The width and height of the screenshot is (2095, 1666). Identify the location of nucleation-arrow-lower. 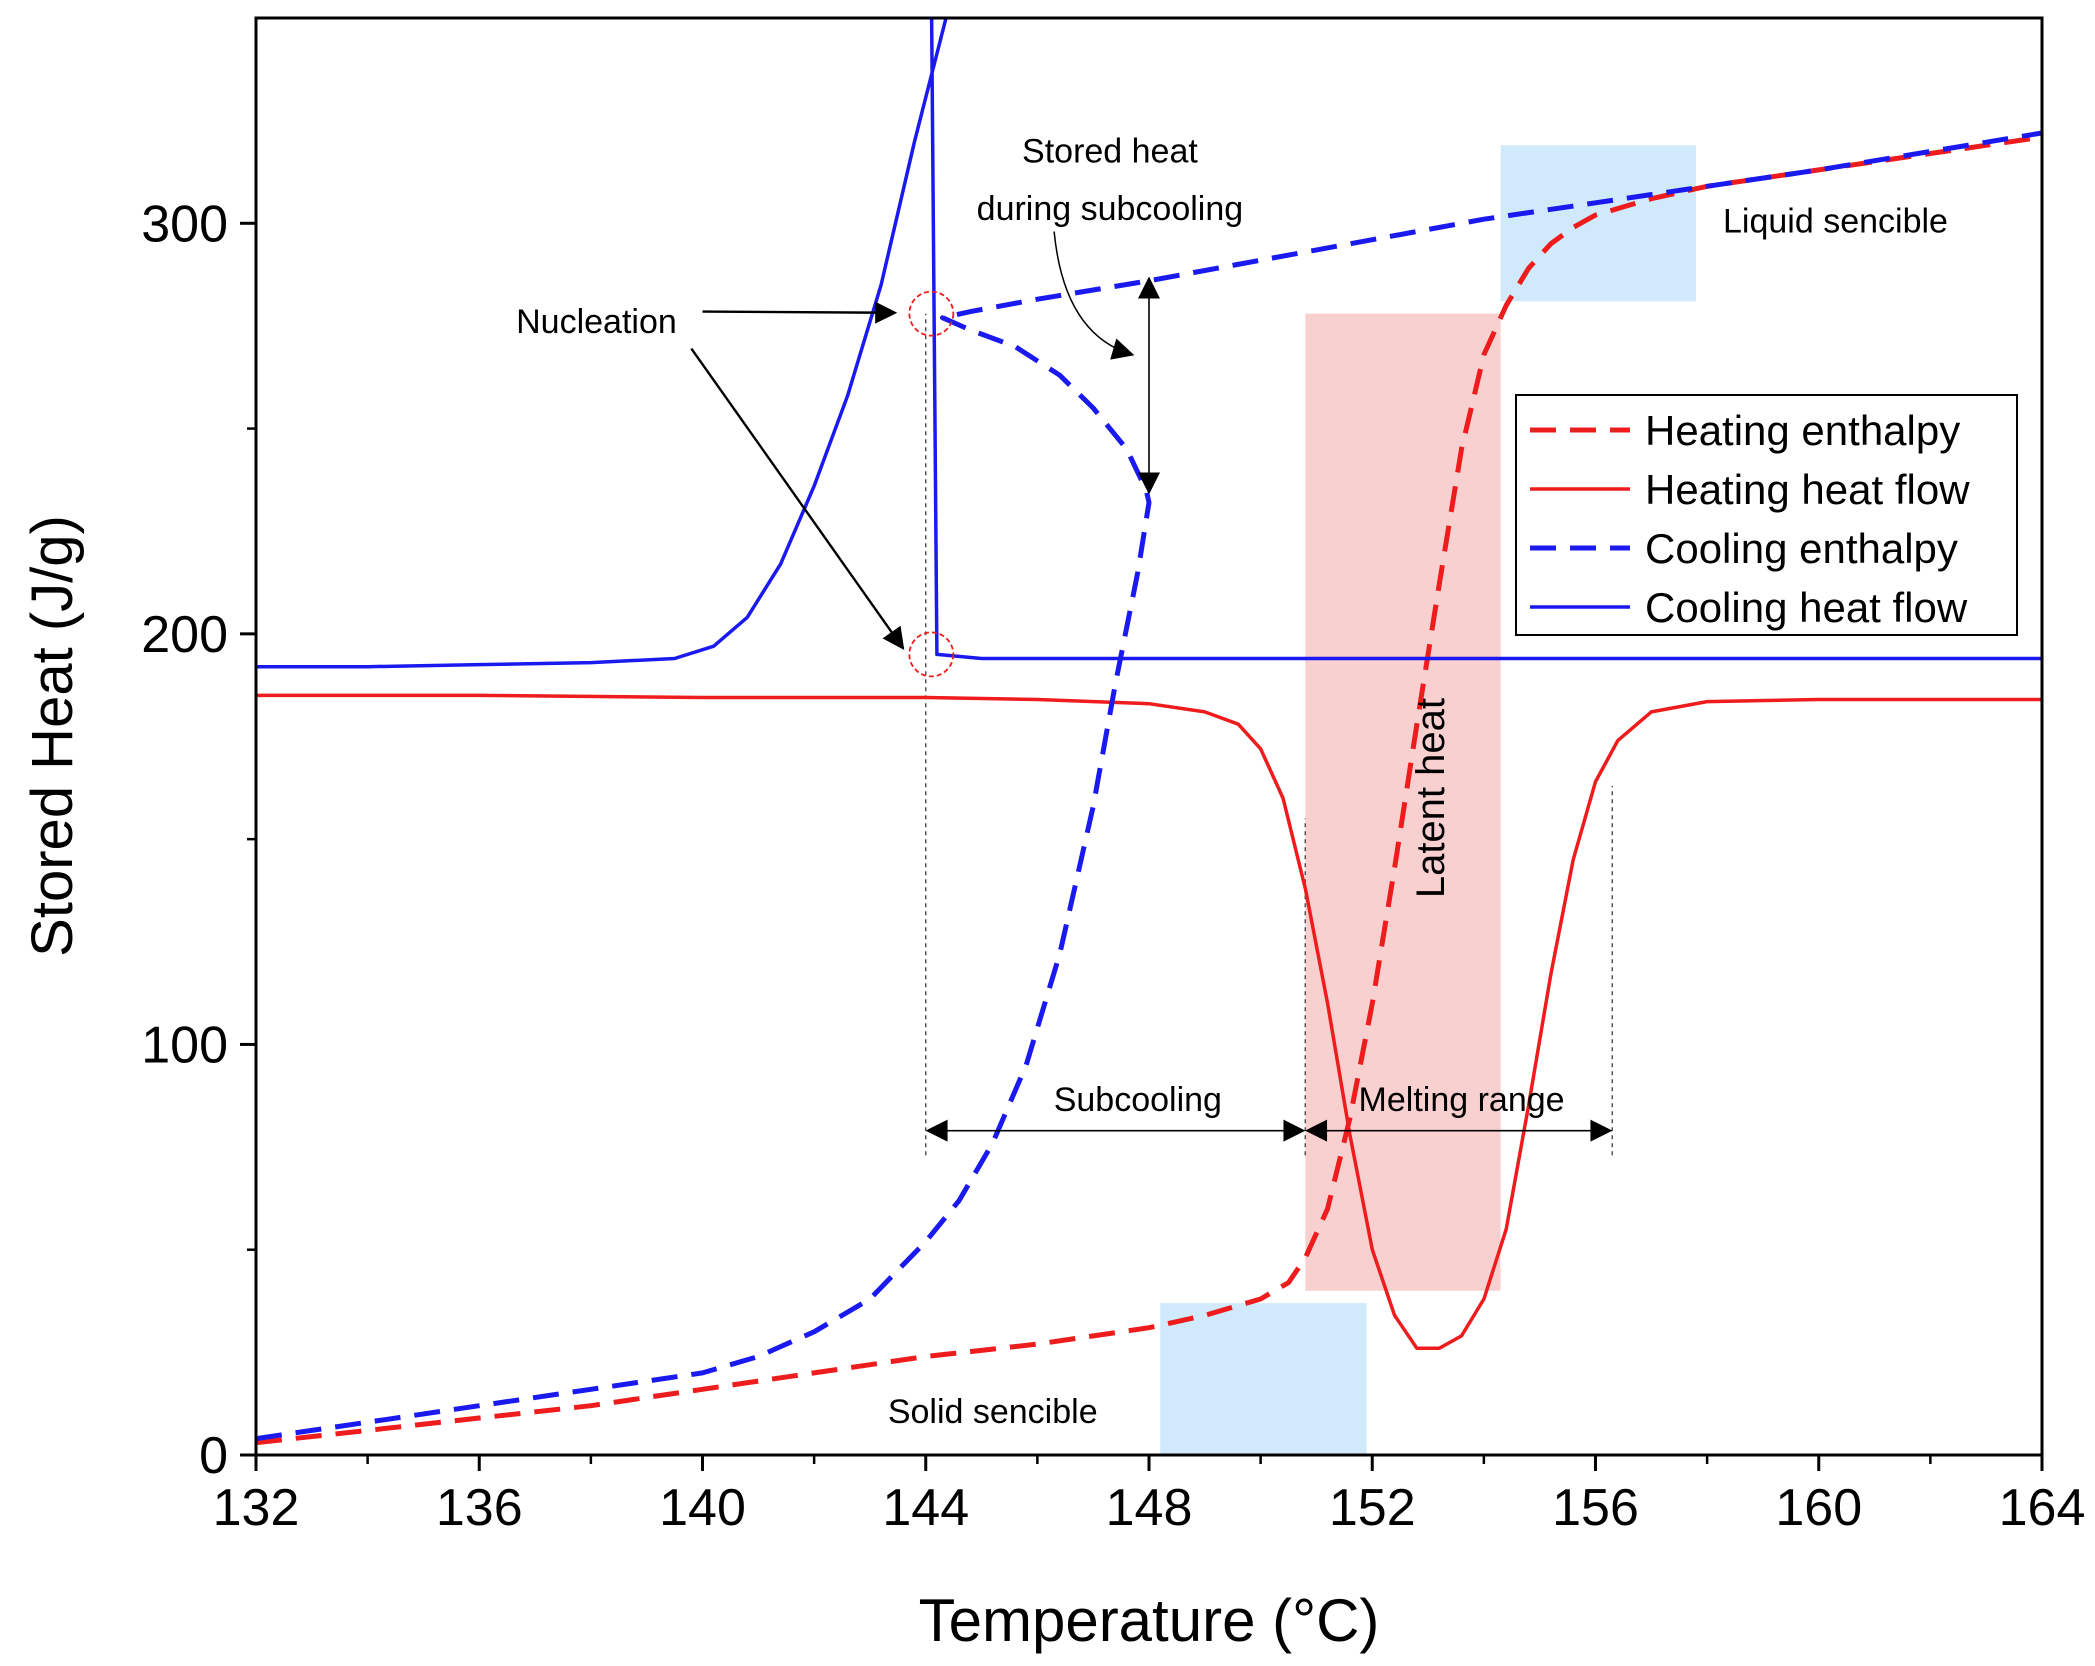
(797, 499).